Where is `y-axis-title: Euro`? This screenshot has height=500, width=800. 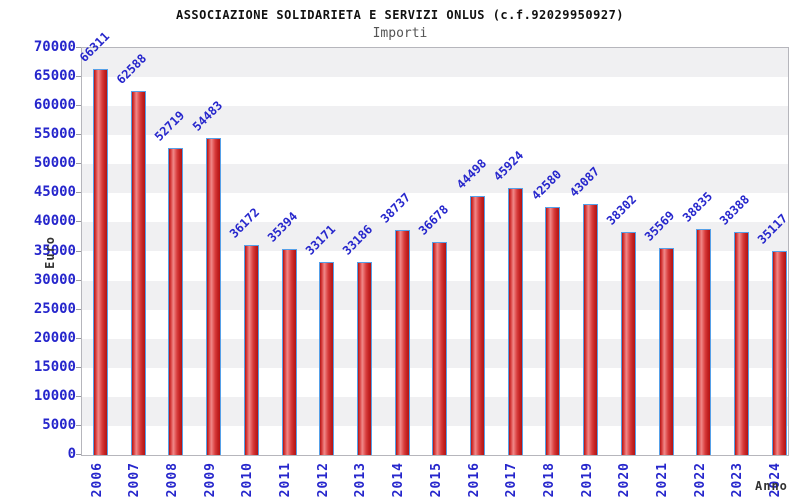
y-axis-title: Euro is located at coordinates (50, 252).